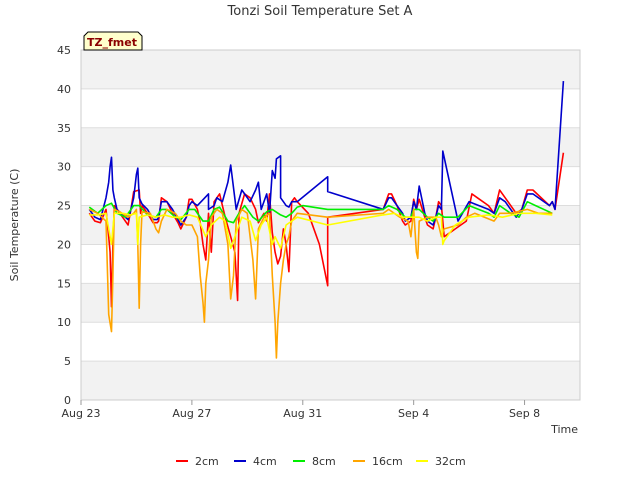 The image size is (640, 480). I want to click on x-tick-label: Sep 8, so click(524, 413).